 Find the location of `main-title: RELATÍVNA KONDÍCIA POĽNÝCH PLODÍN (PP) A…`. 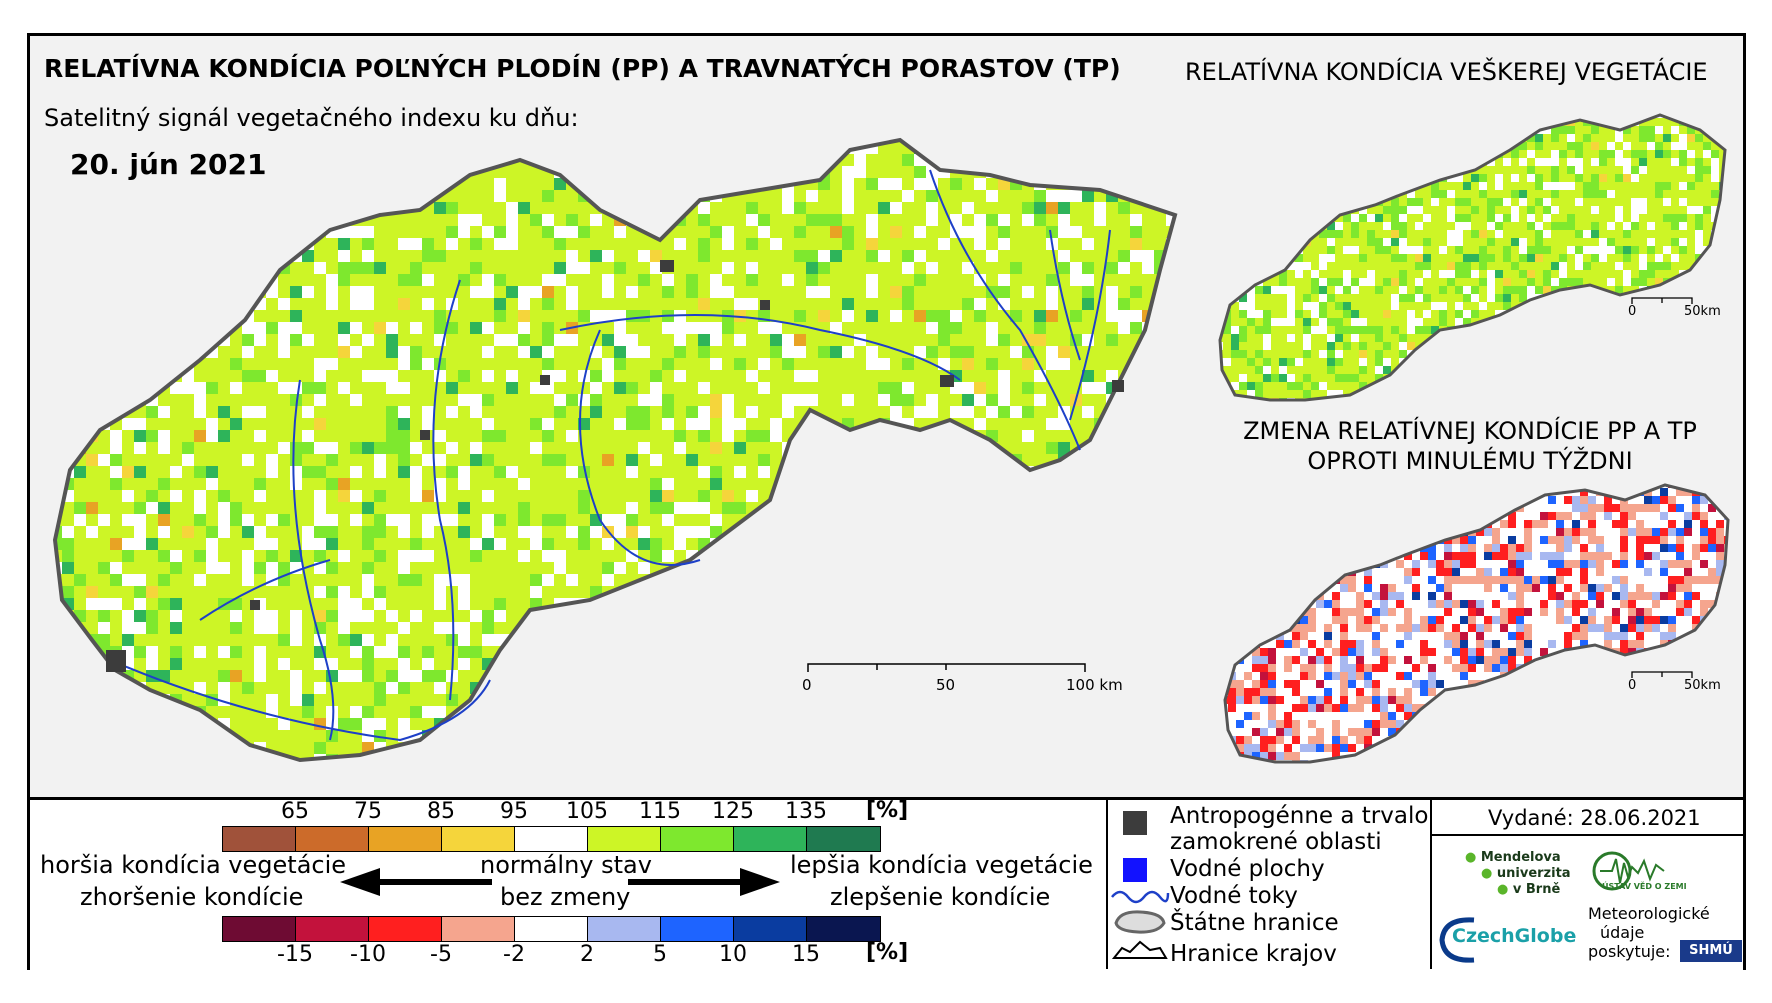

main-title: RELATÍVNA KONDÍCIA POĽNÝCH PLODÍN (PP) A… is located at coordinates (582, 68).